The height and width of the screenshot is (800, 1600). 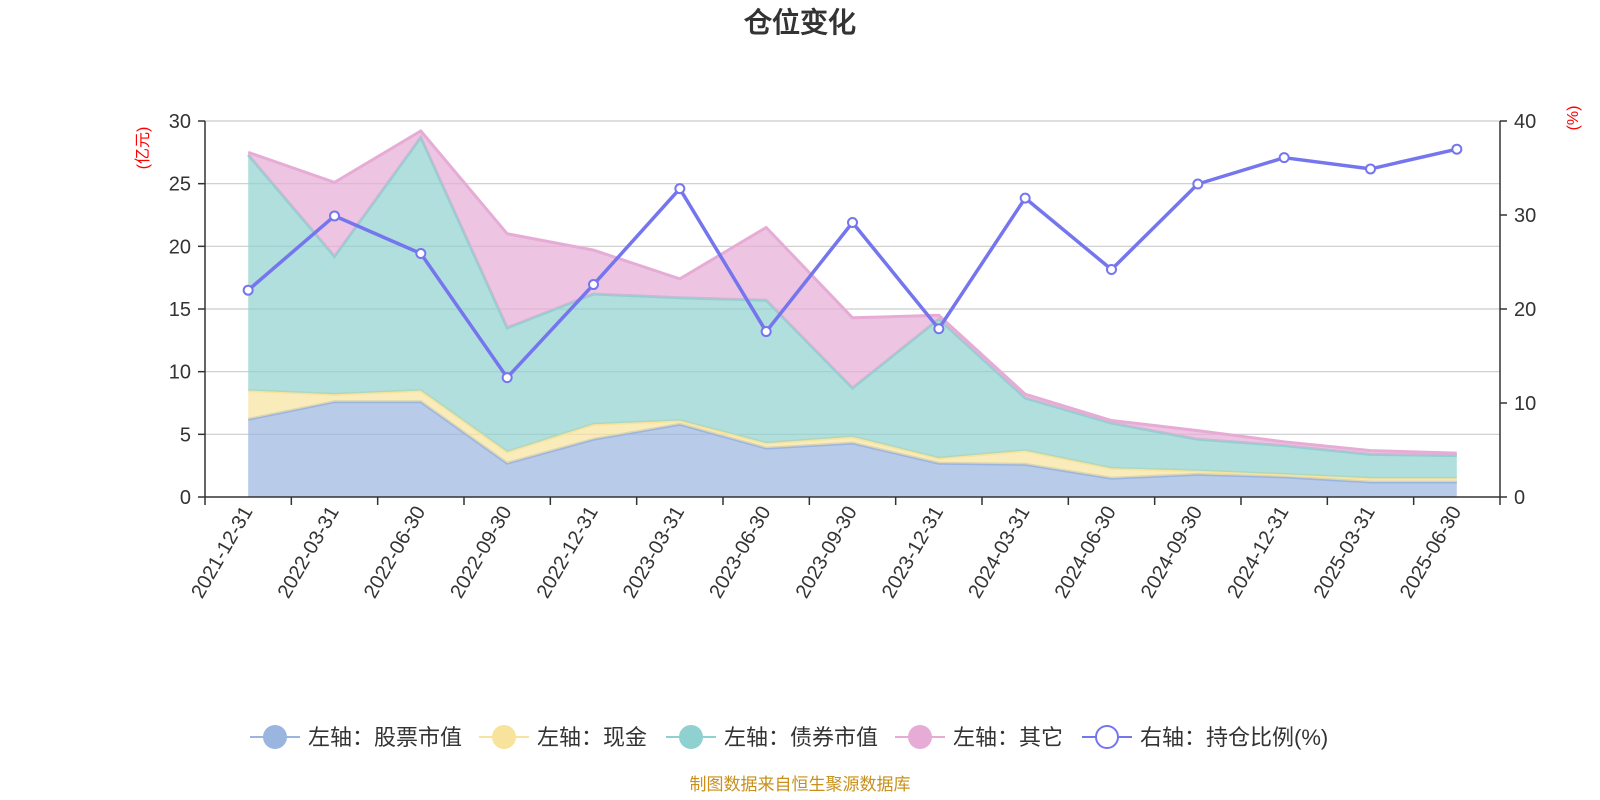 What do you see at coordinates (180, 310) in the screenshot?
I see `left-tick-label: 15` at bounding box center [180, 310].